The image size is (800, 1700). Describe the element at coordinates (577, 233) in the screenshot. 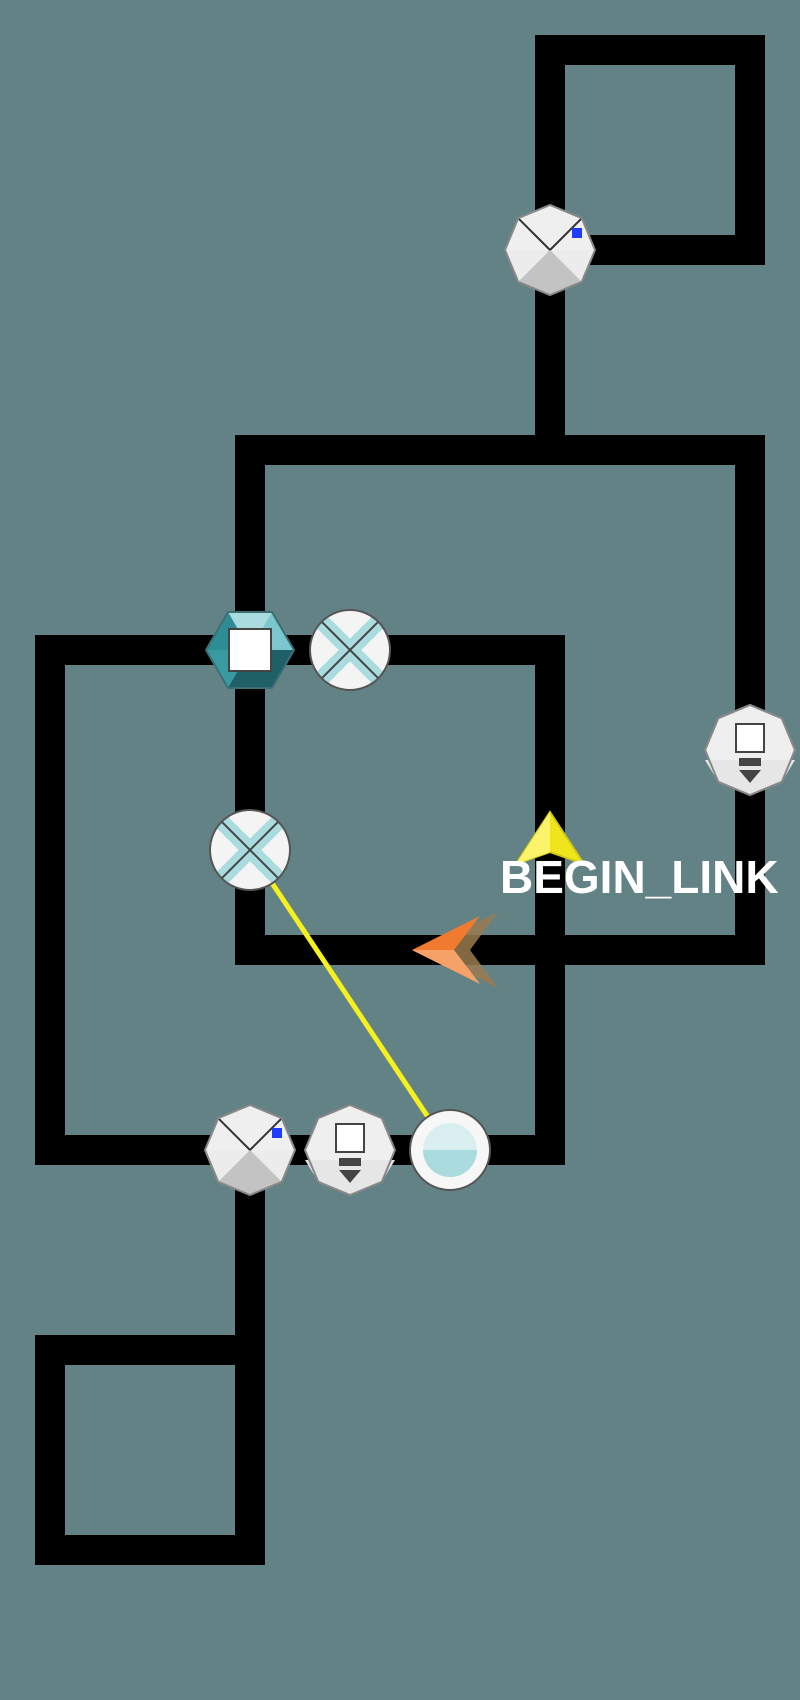

I see `router-top-indicator` at that location.